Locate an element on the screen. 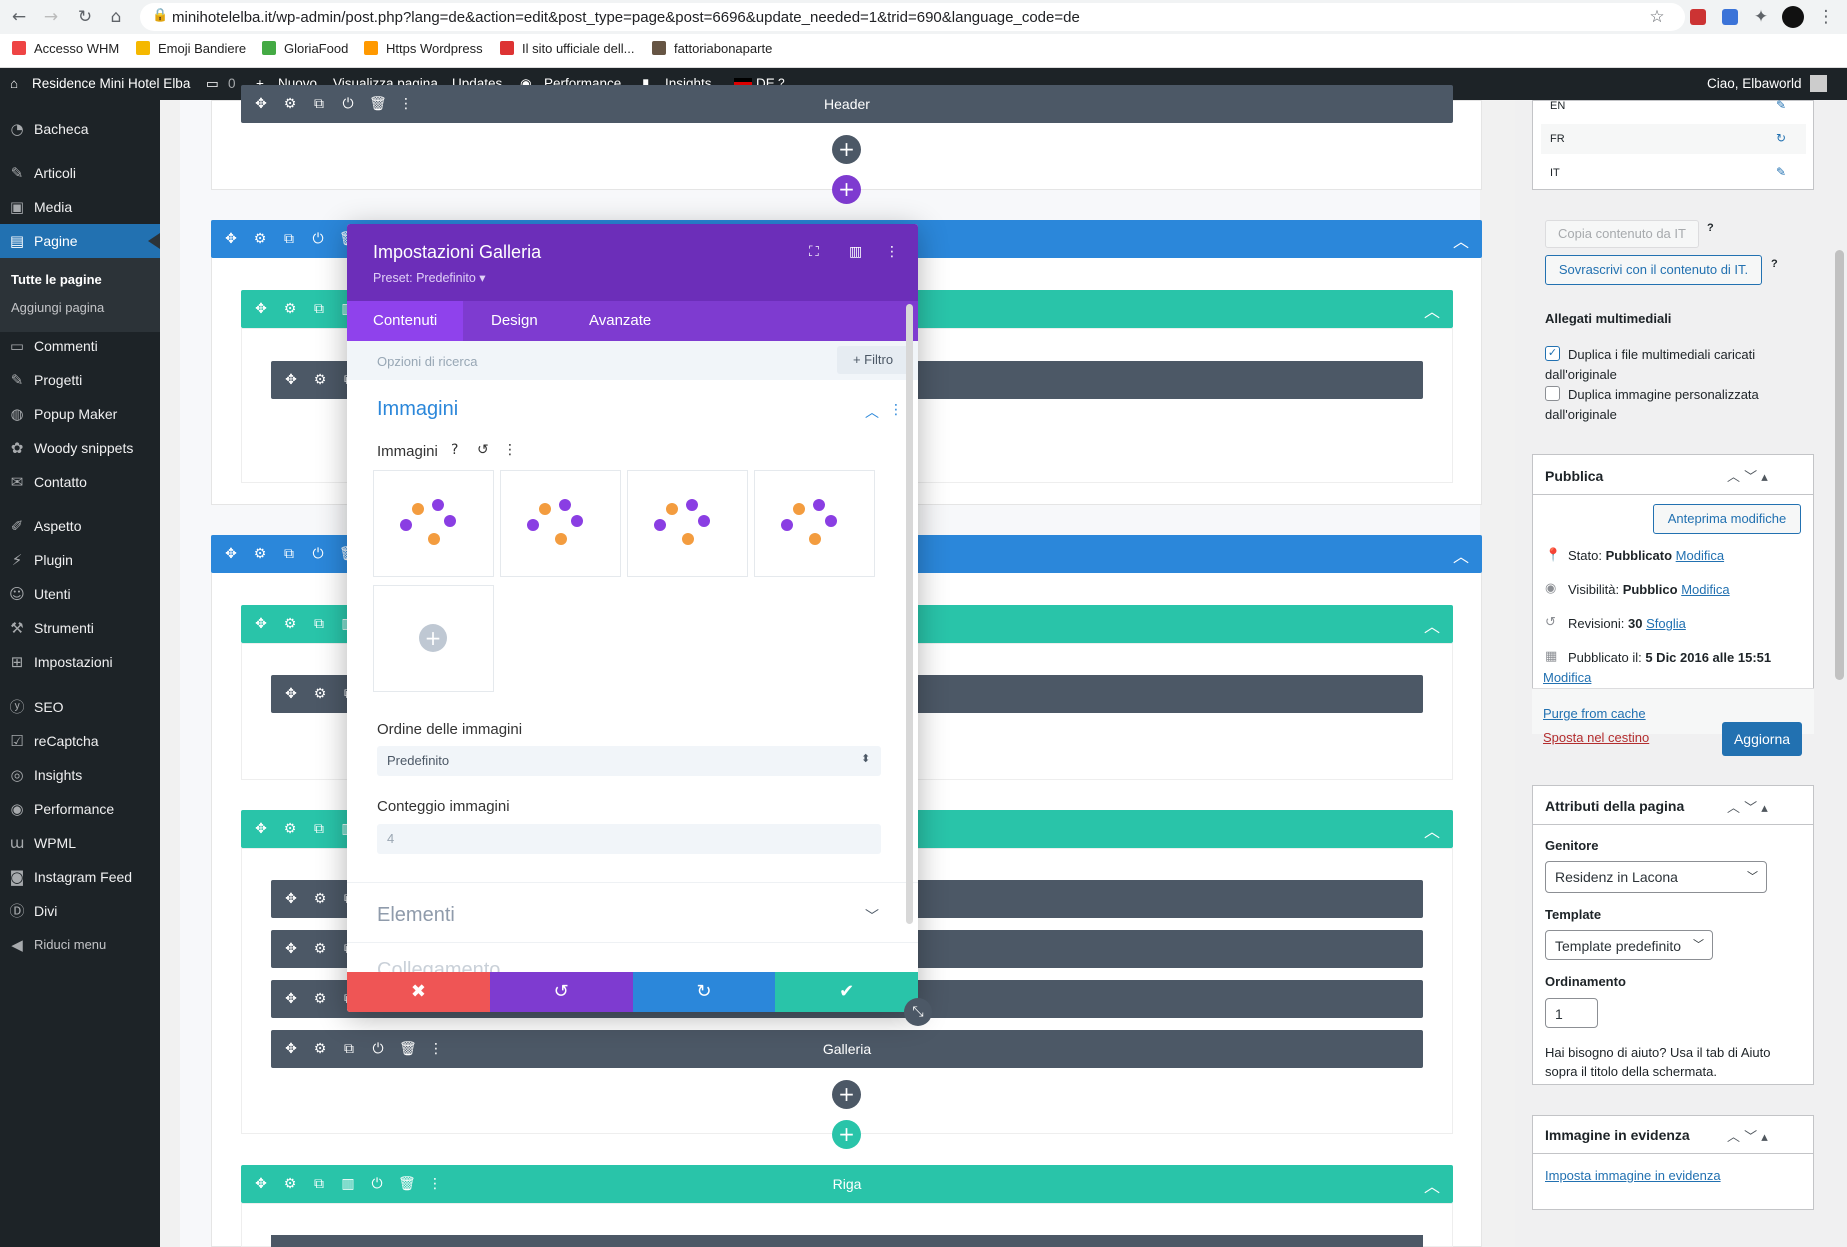  sidebar-item-seo: ⓨ SEO is located at coordinates (36, 707).